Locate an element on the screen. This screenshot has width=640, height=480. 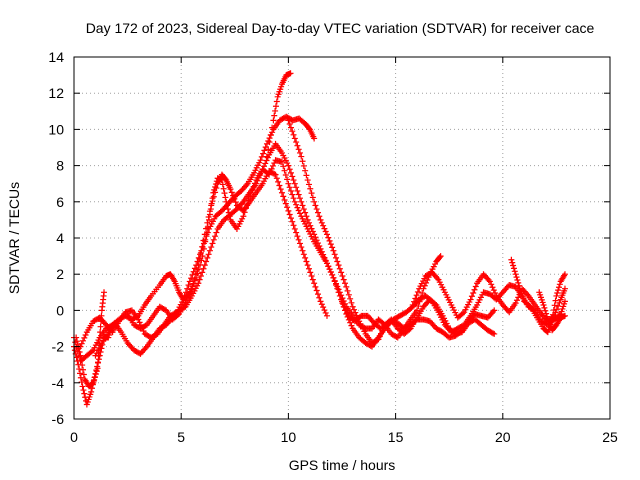
x-tick-label: 5 is located at coordinates (181, 437).